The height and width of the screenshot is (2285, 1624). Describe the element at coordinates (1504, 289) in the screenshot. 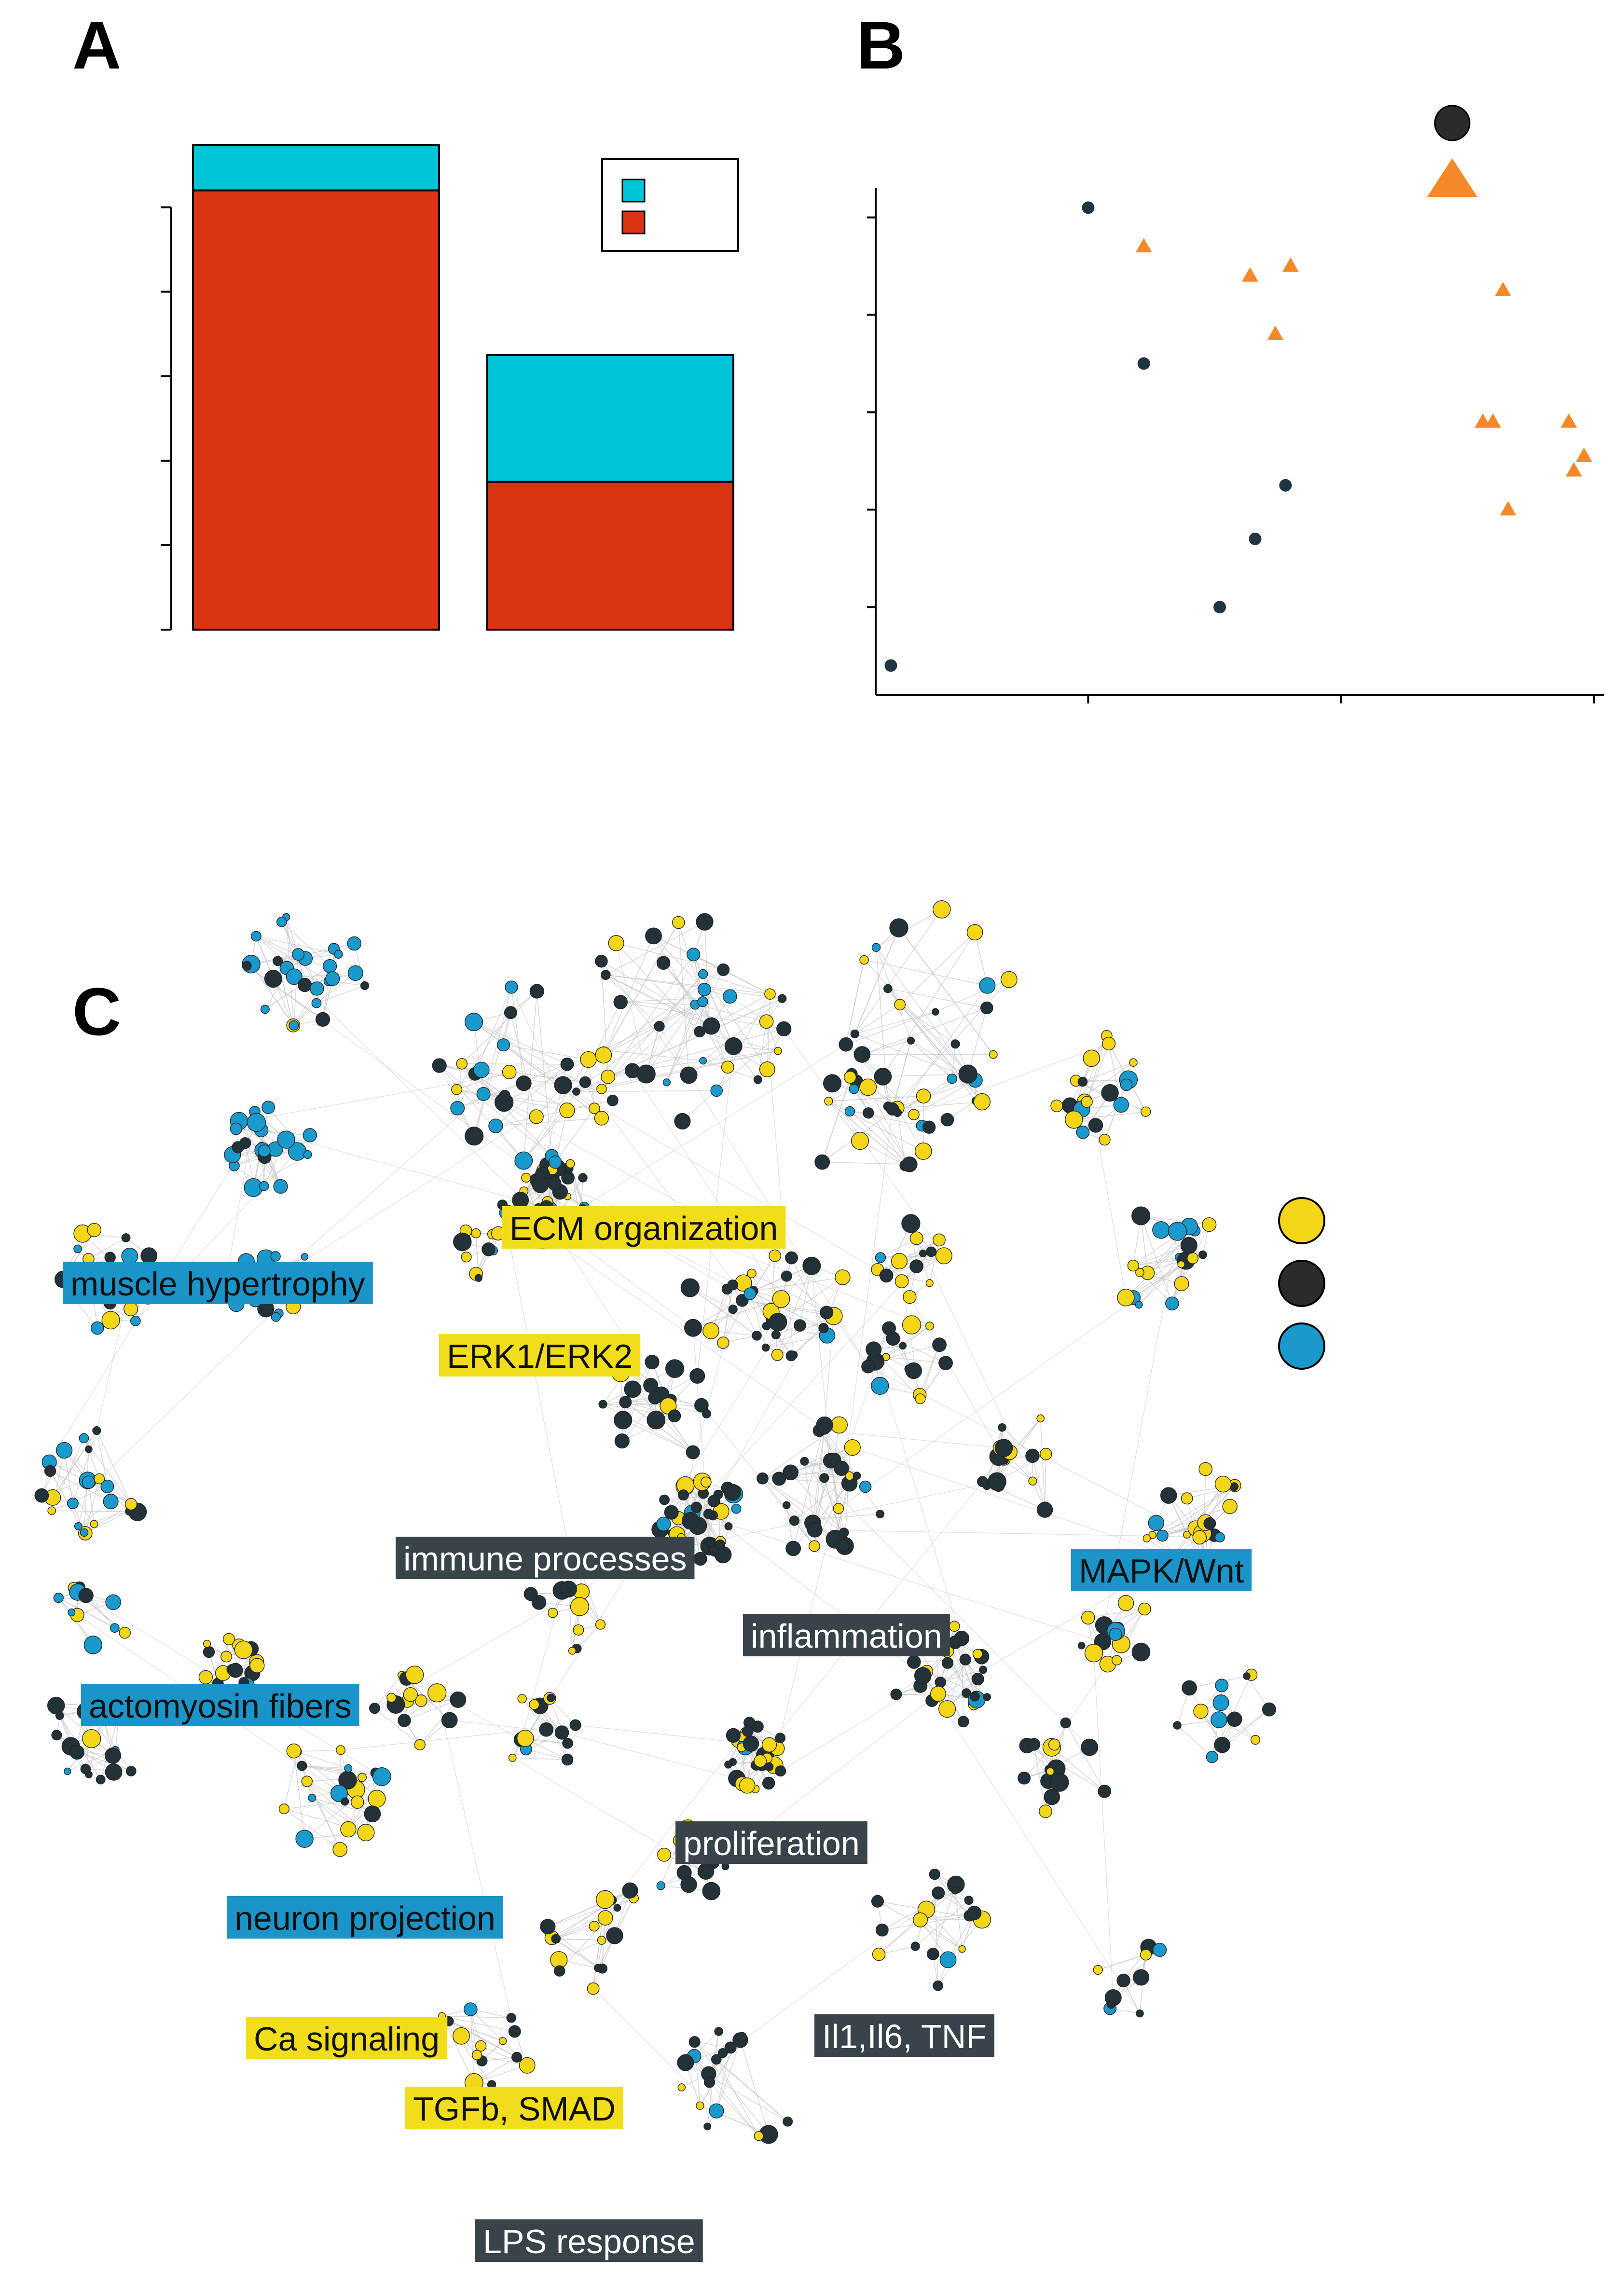

I see `point-S4` at that location.